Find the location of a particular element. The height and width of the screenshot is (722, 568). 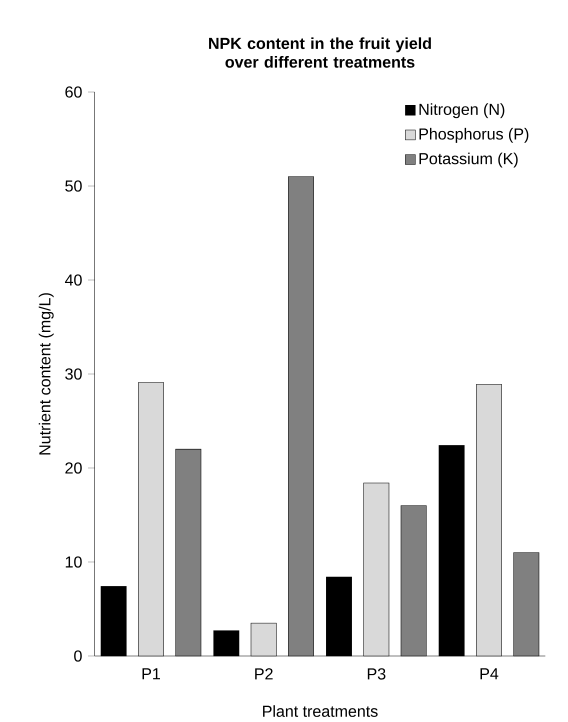

legend-label: Phosphorus (P) is located at coordinates (474, 135).